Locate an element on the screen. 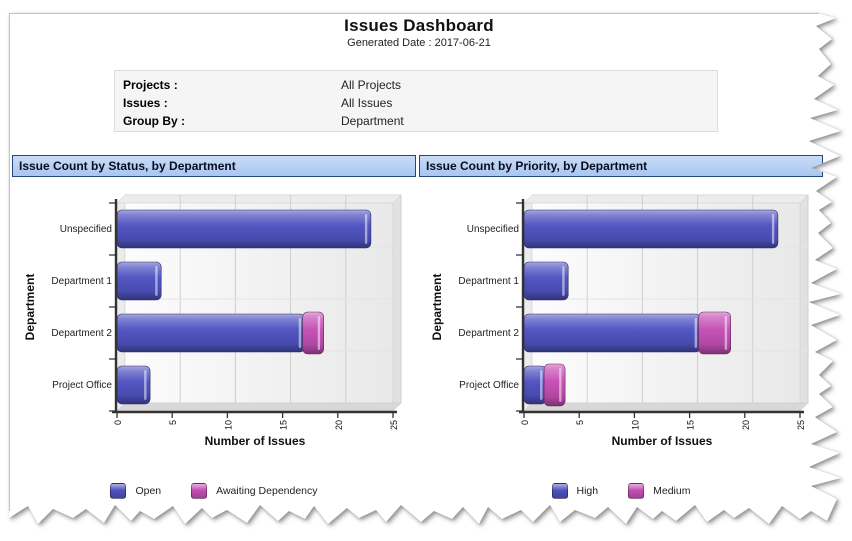 Image resolution: width=852 pixels, height=541 pixels. generated-date: Generated Date : 2017-06-21 is located at coordinates (419, 43).